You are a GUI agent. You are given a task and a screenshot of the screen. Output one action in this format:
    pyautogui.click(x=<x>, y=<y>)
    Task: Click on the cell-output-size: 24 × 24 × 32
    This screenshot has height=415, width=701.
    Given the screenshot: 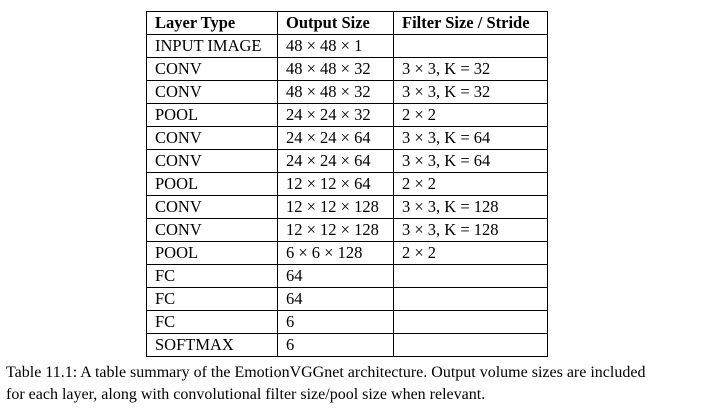 What is the action you would take?
    pyautogui.click(x=335, y=115)
    